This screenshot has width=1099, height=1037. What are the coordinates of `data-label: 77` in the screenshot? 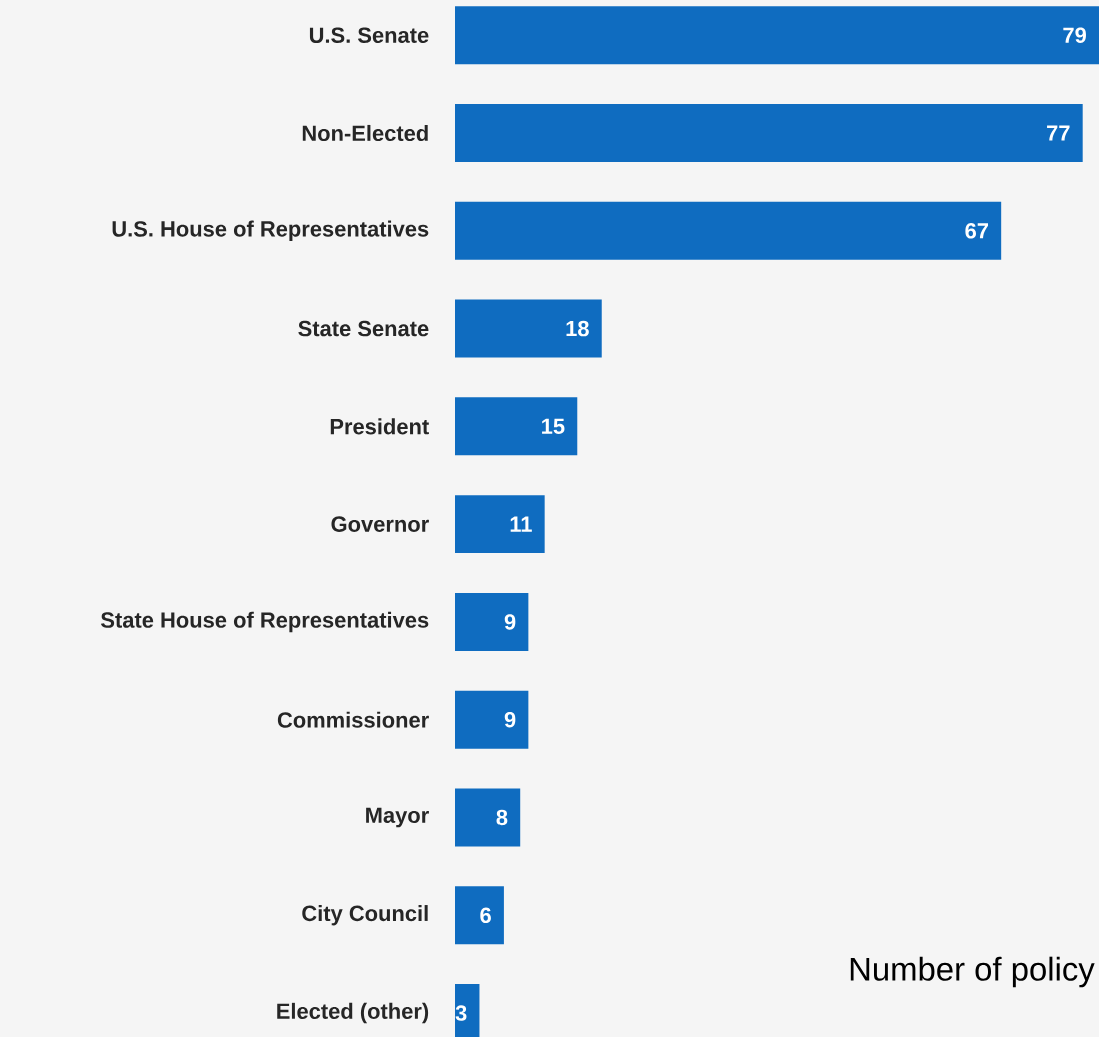 It's located at (1058, 133).